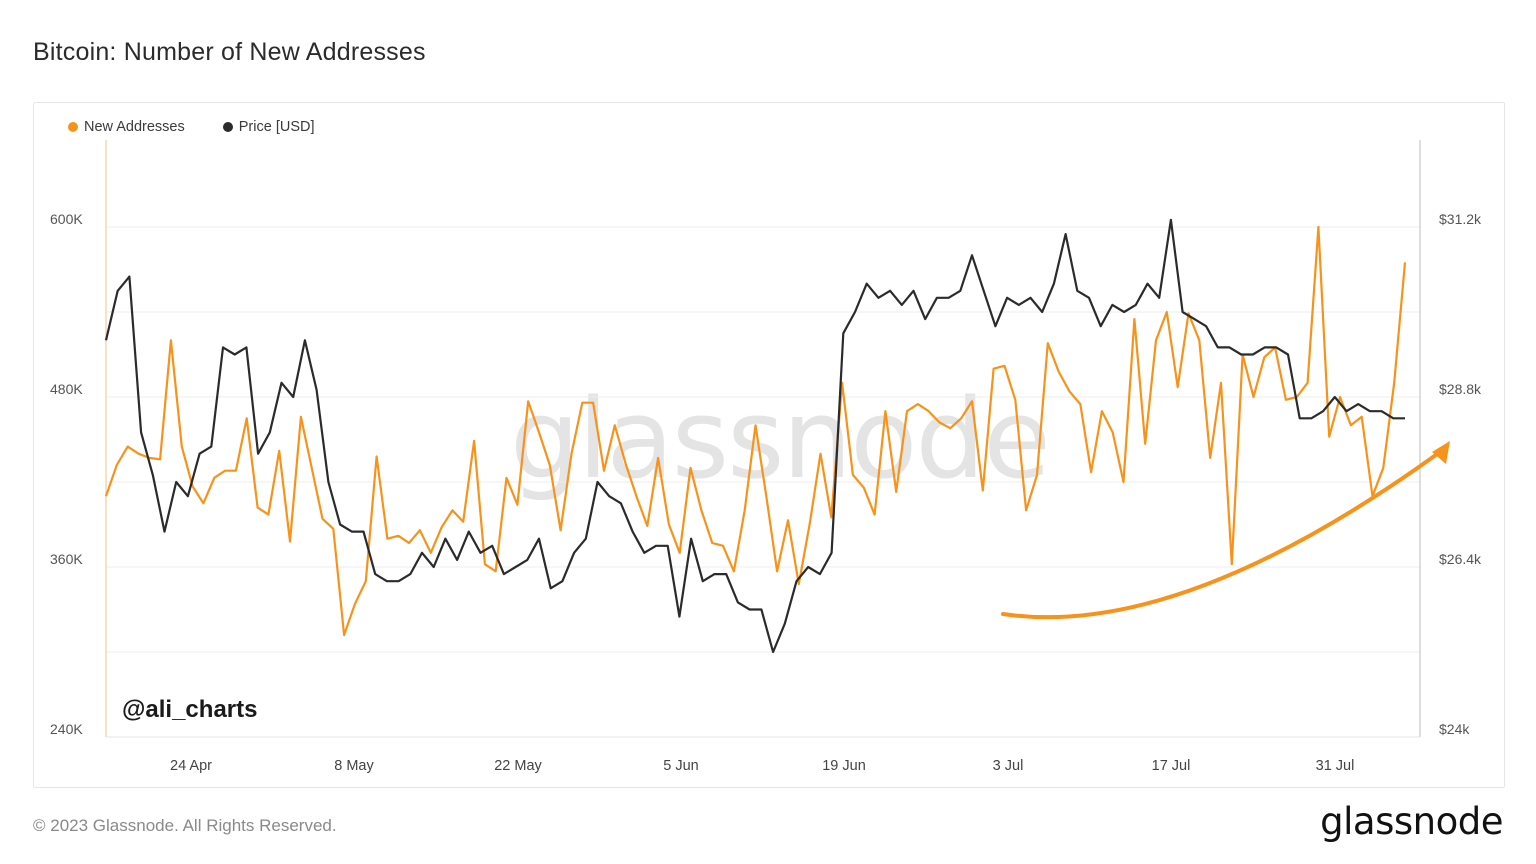 The image size is (1536, 864). I want to click on y-tick-right: $28.8k, so click(1460, 389).